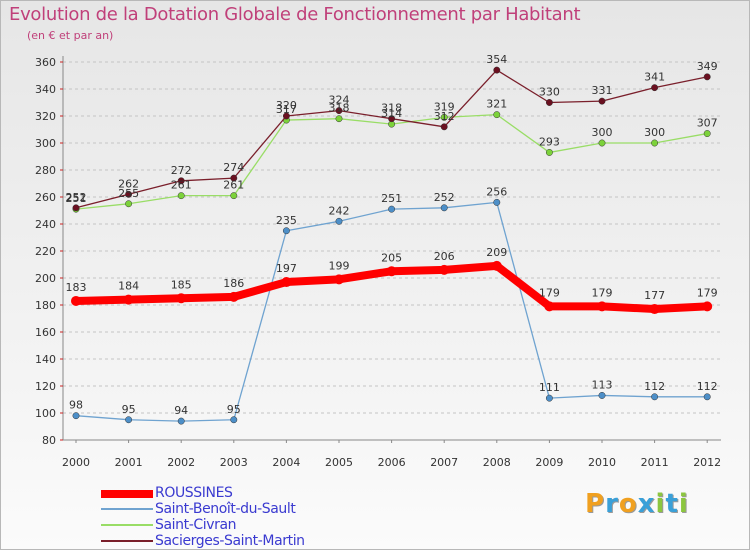  What do you see at coordinates (339, 265) in the screenshot?
I see `data-label: 199` at bounding box center [339, 265].